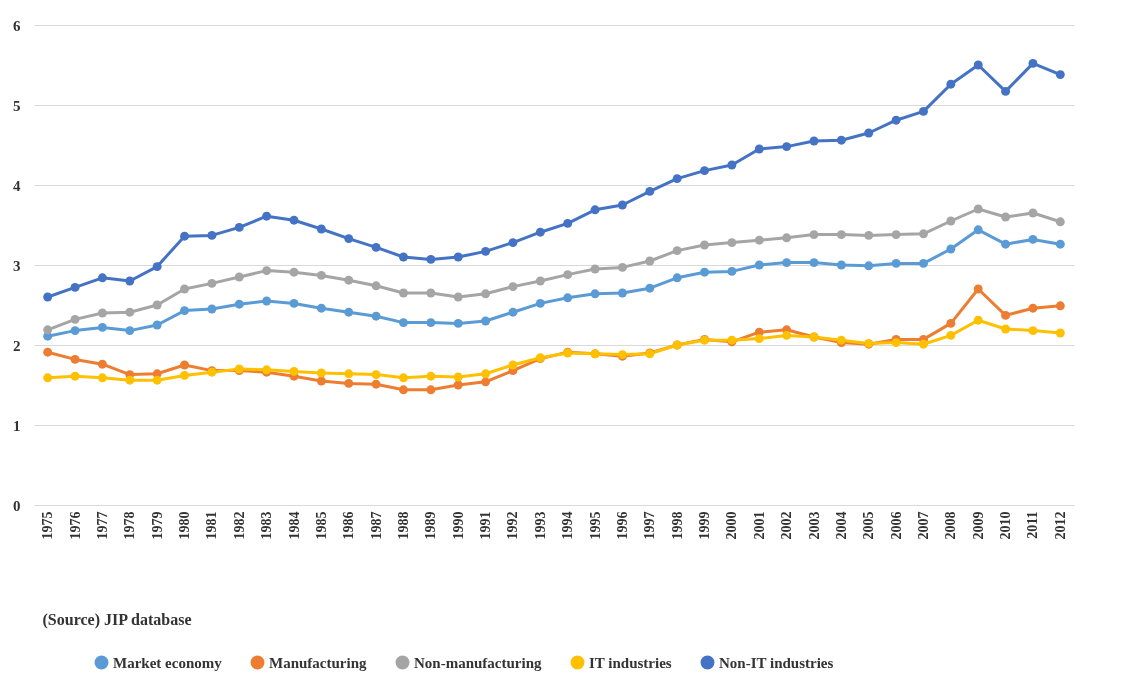 The image size is (1132, 700). I want to click on x-tick-label: 1996, so click(622, 525).